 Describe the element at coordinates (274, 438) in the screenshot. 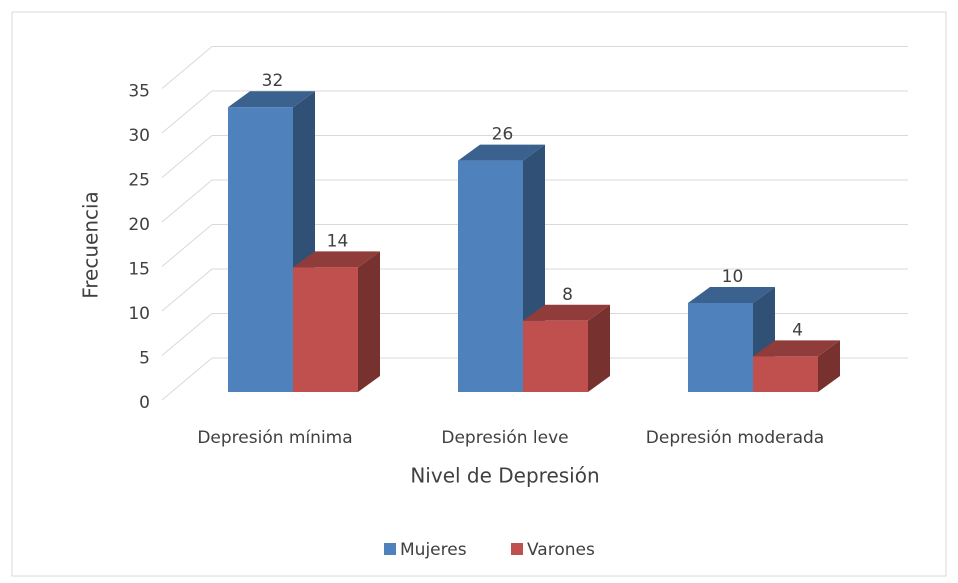

I see `x-tick-label: Depresión mínima` at that location.